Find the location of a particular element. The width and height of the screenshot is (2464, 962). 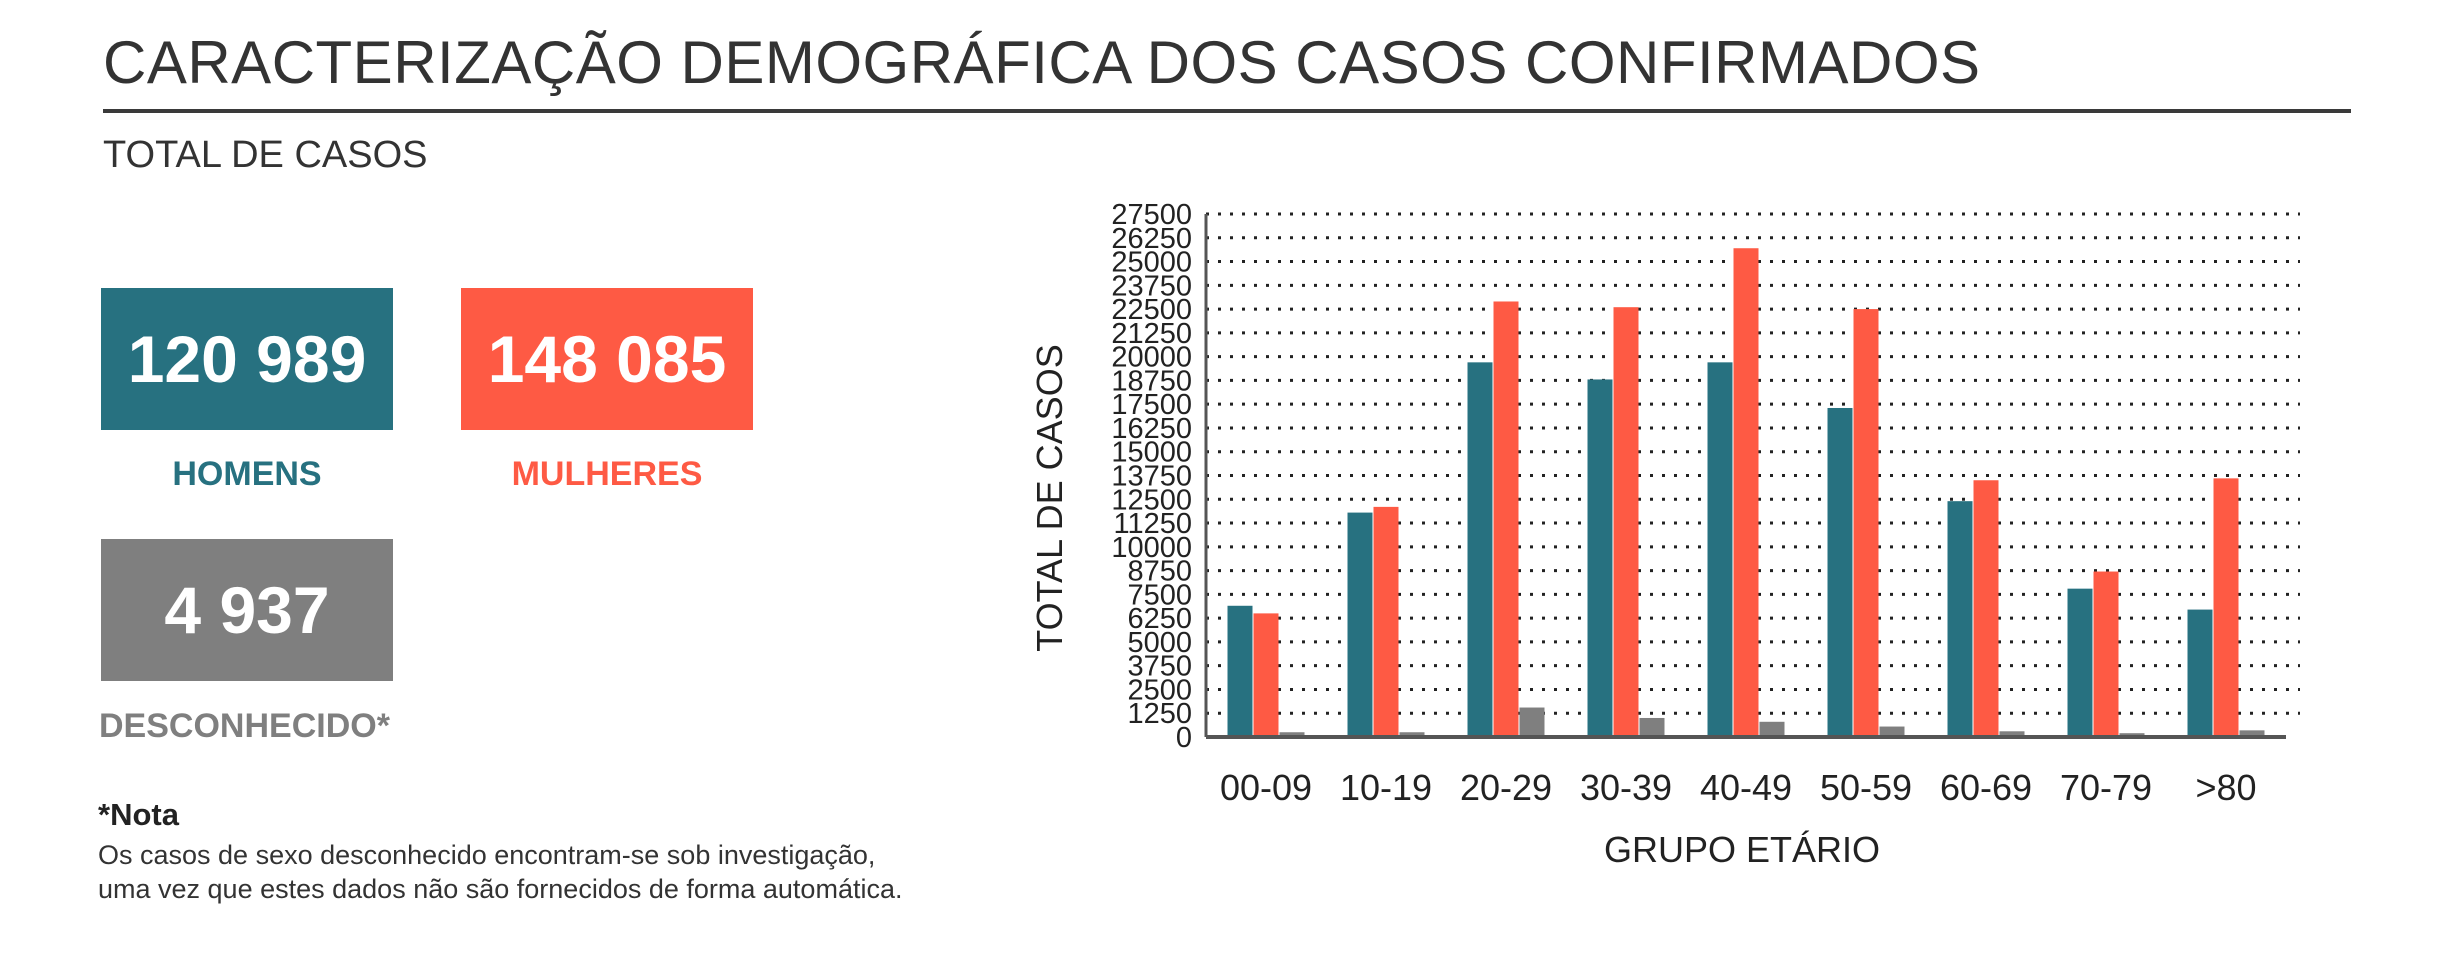

x-axis-label: GRUPO ETÁRIO is located at coordinates (1742, 849).